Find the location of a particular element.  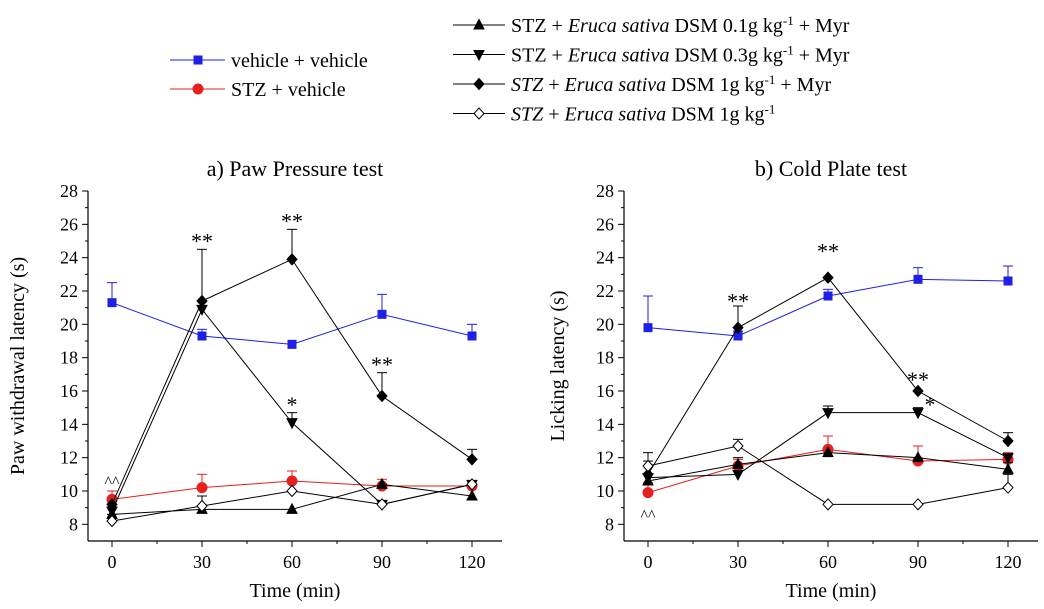

legend-label: STZ + Eruca sativa DSM 1g kg-1 + Myr is located at coordinates (671, 84).